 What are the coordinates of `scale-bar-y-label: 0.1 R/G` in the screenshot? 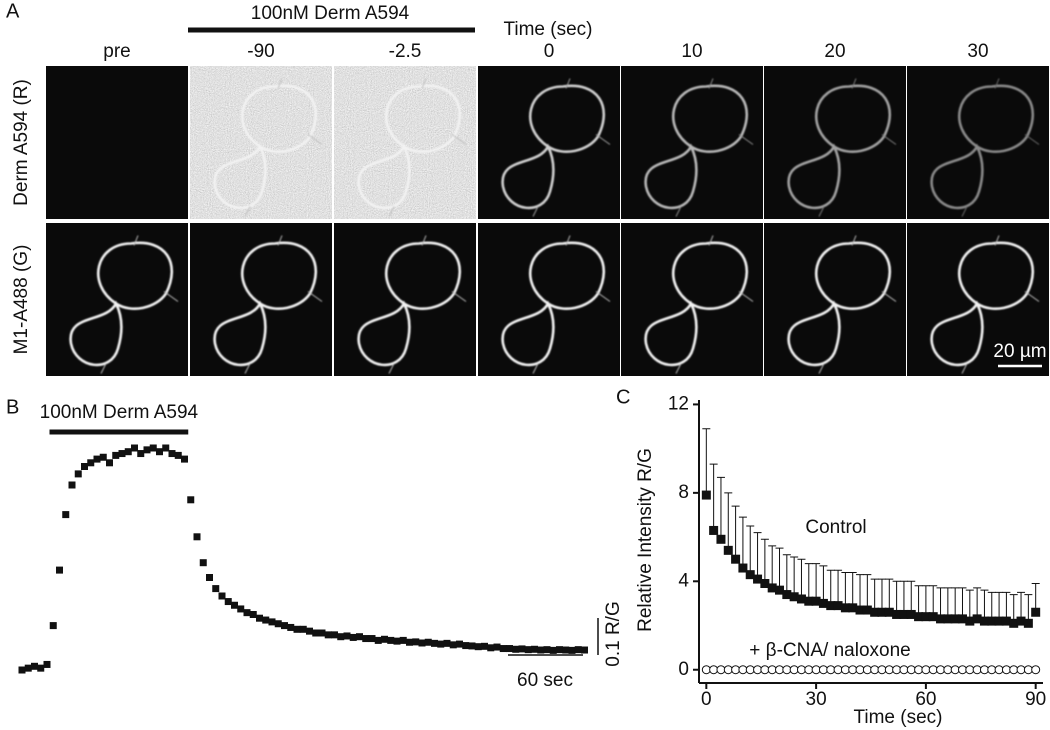 It's located at (613, 633).